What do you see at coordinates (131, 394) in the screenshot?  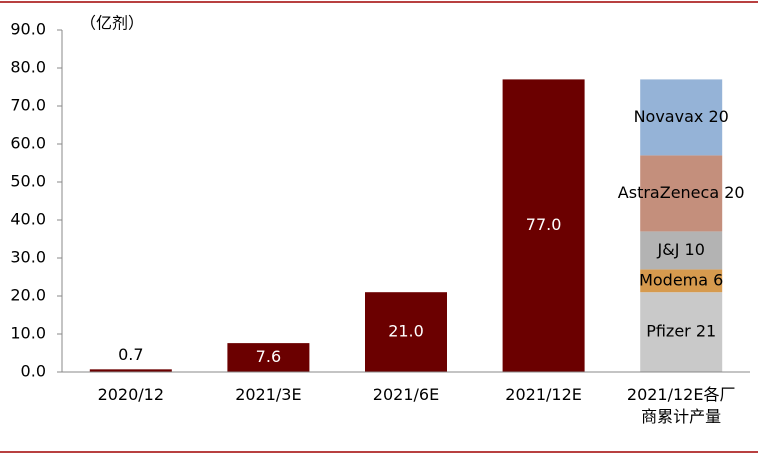 I see `x-tick-label: 2020/12` at bounding box center [131, 394].